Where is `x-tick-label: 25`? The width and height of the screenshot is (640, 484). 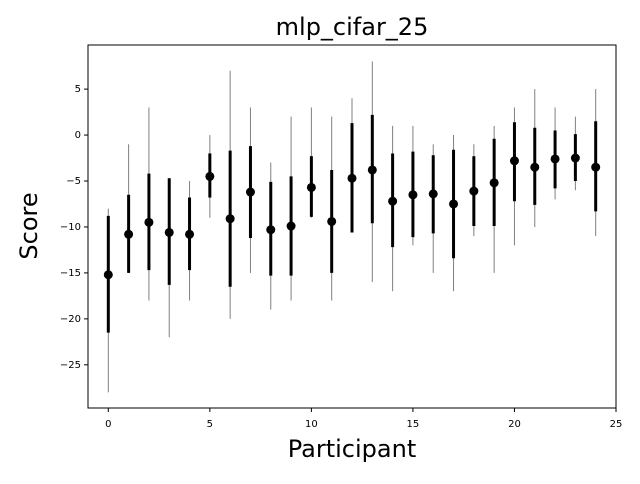
x-tick-label: 25 is located at coordinates (616, 424).